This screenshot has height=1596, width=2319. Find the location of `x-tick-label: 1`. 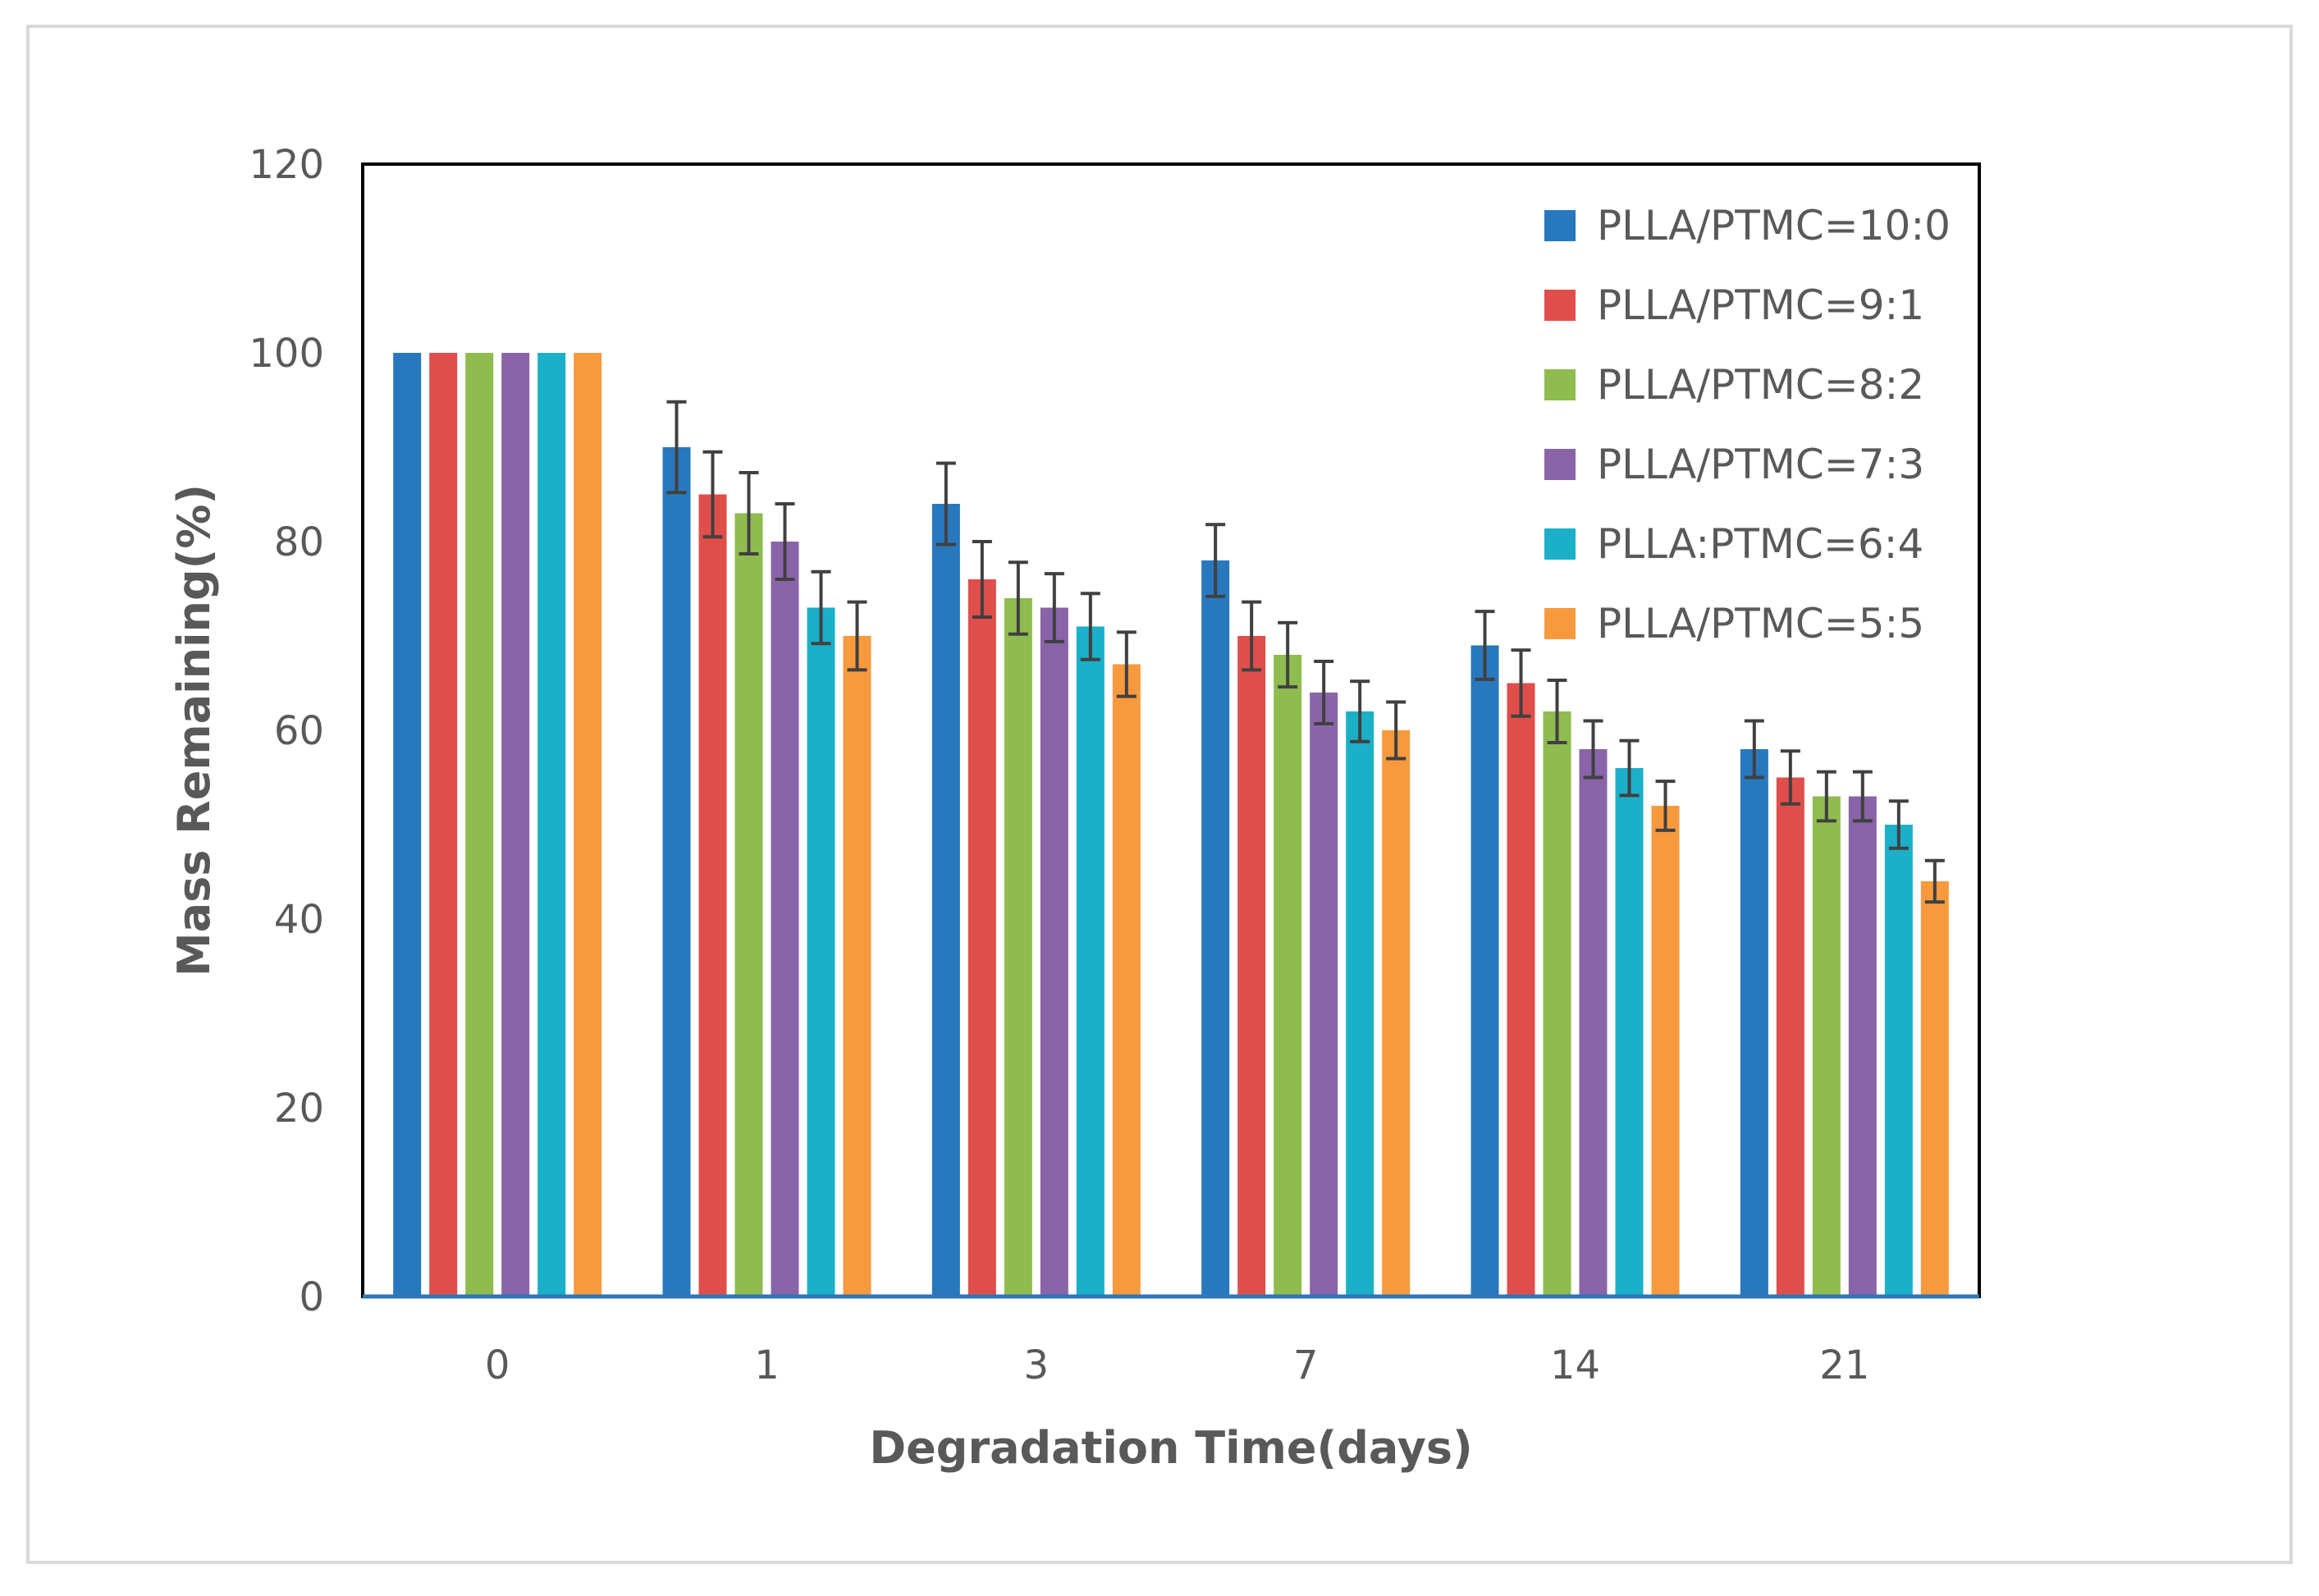

x-tick-label: 1 is located at coordinates (767, 1365).